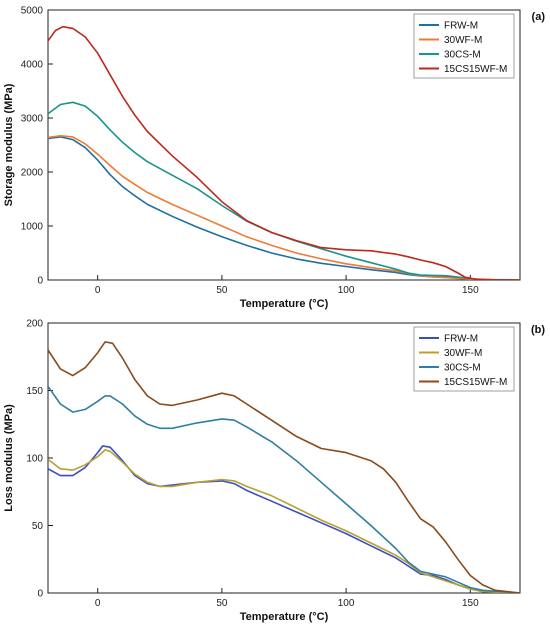  I want to click on y-tick-label: 100, so click(34, 459).